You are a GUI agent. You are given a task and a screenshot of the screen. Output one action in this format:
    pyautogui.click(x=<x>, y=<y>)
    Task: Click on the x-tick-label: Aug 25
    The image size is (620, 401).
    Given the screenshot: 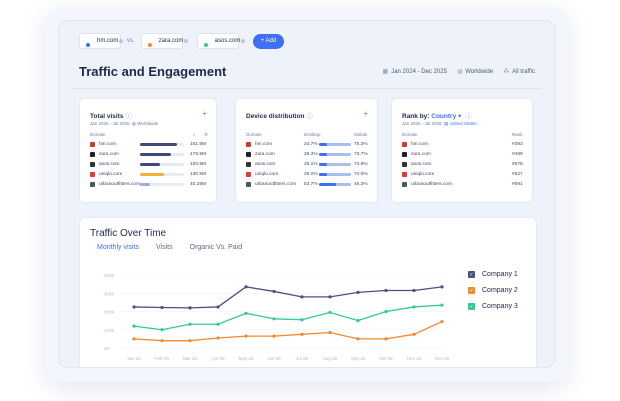 What is the action you would take?
    pyautogui.click(x=330, y=358)
    